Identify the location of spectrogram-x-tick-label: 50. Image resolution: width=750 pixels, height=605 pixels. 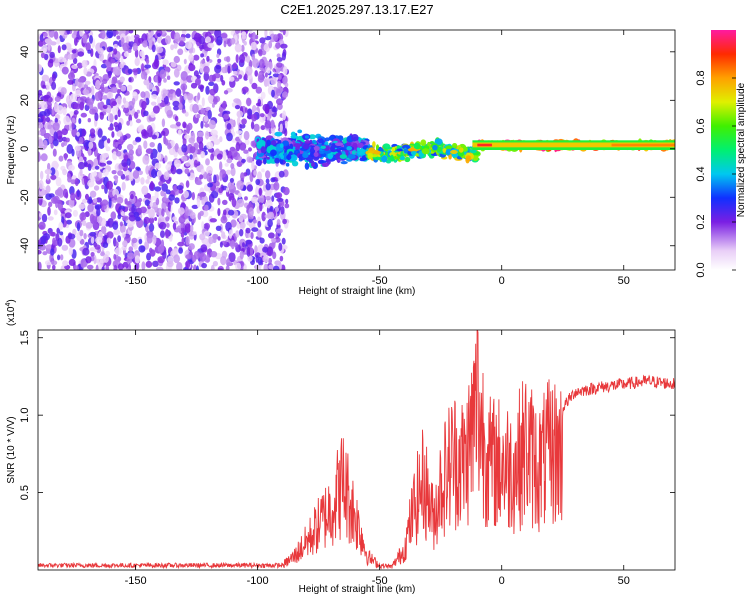
(624, 281).